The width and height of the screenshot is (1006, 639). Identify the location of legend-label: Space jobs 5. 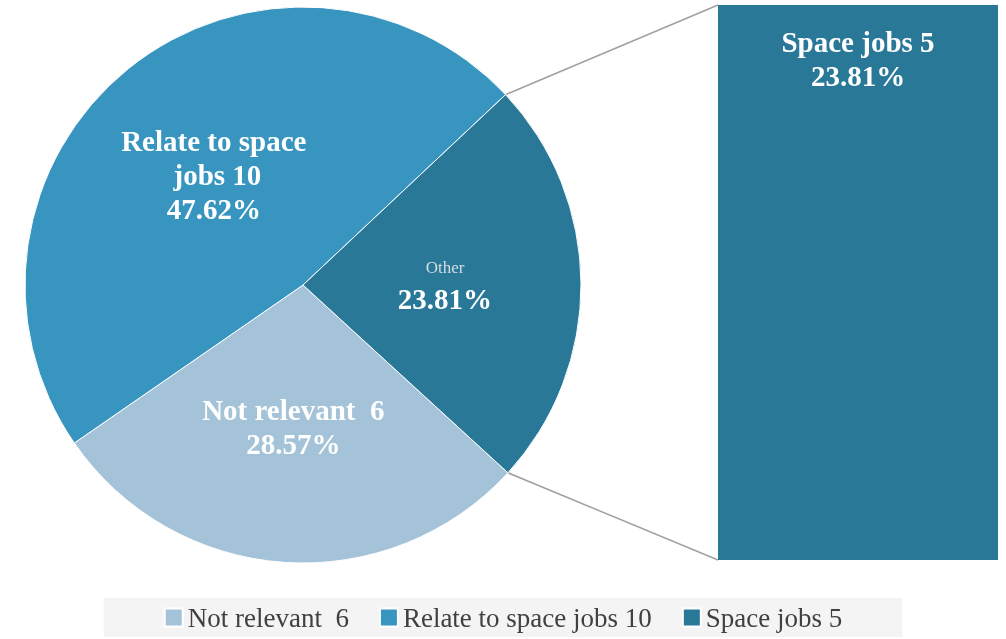
(774, 617).